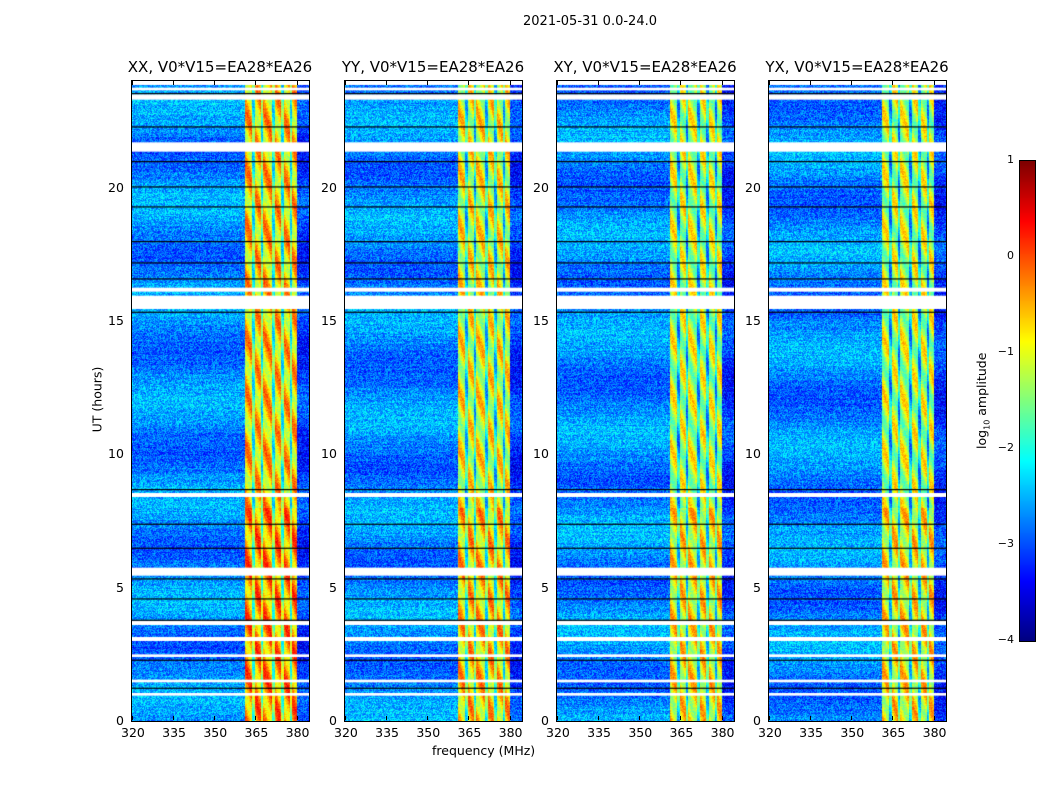 This screenshot has width=1050, height=800. What do you see at coordinates (645, 67) in the screenshot?
I see `panel-title: XY, V0*V15=EA28*EA26` at bounding box center [645, 67].